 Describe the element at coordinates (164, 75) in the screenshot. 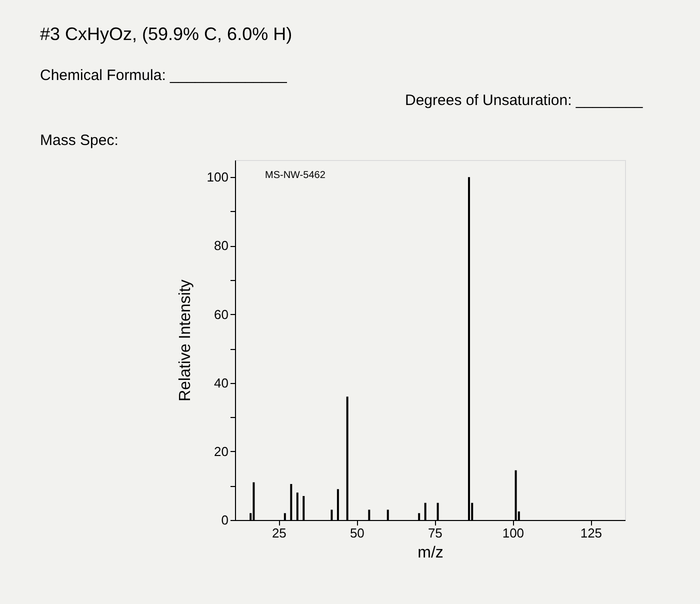

I see `text: Chemical Formula: ______________` at that location.